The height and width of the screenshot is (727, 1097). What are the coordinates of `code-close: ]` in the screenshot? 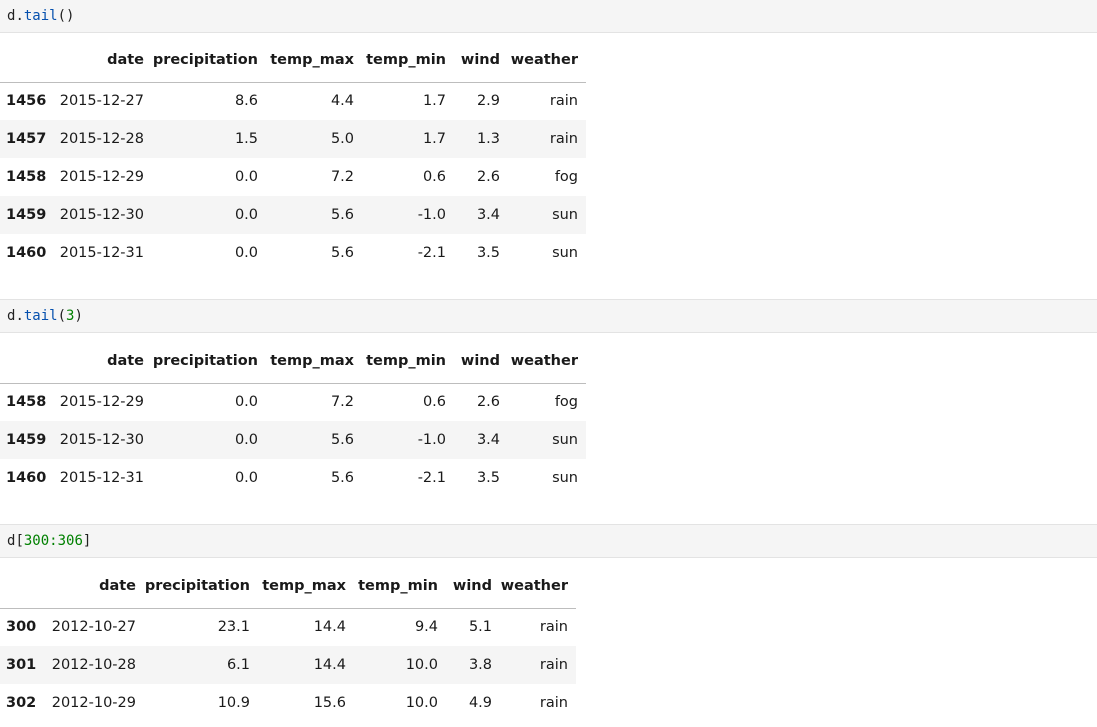 It's located at (87, 541).